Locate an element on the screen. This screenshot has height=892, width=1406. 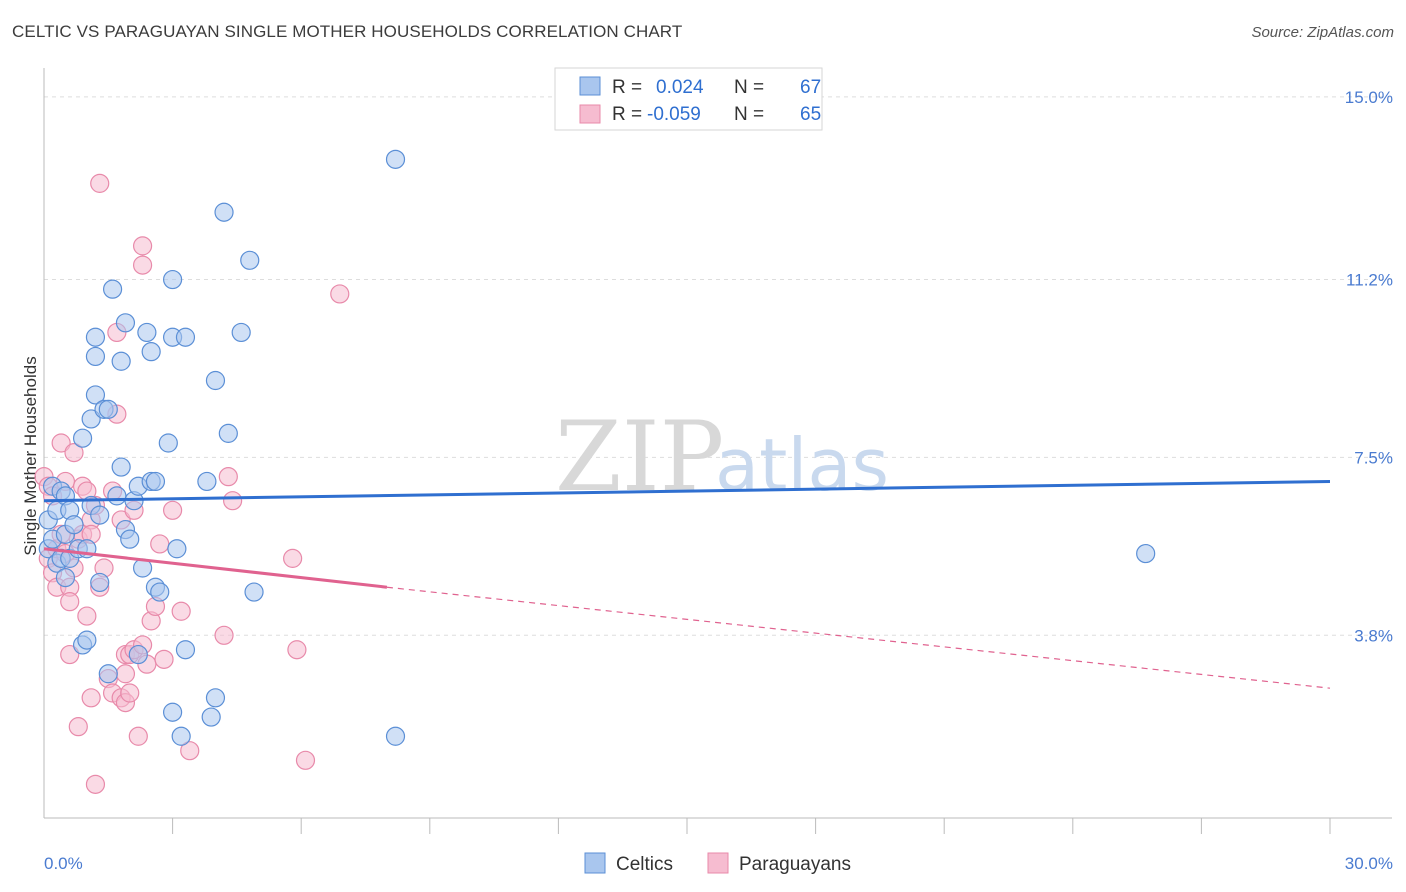
watermark: ZIP atlas is located at coordinates (722, 457).